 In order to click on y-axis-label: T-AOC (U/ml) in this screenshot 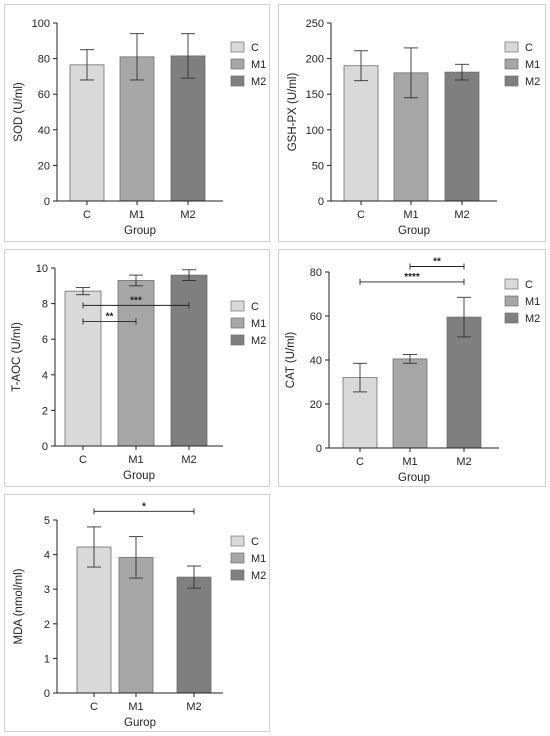, I will do `click(17, 357)`.